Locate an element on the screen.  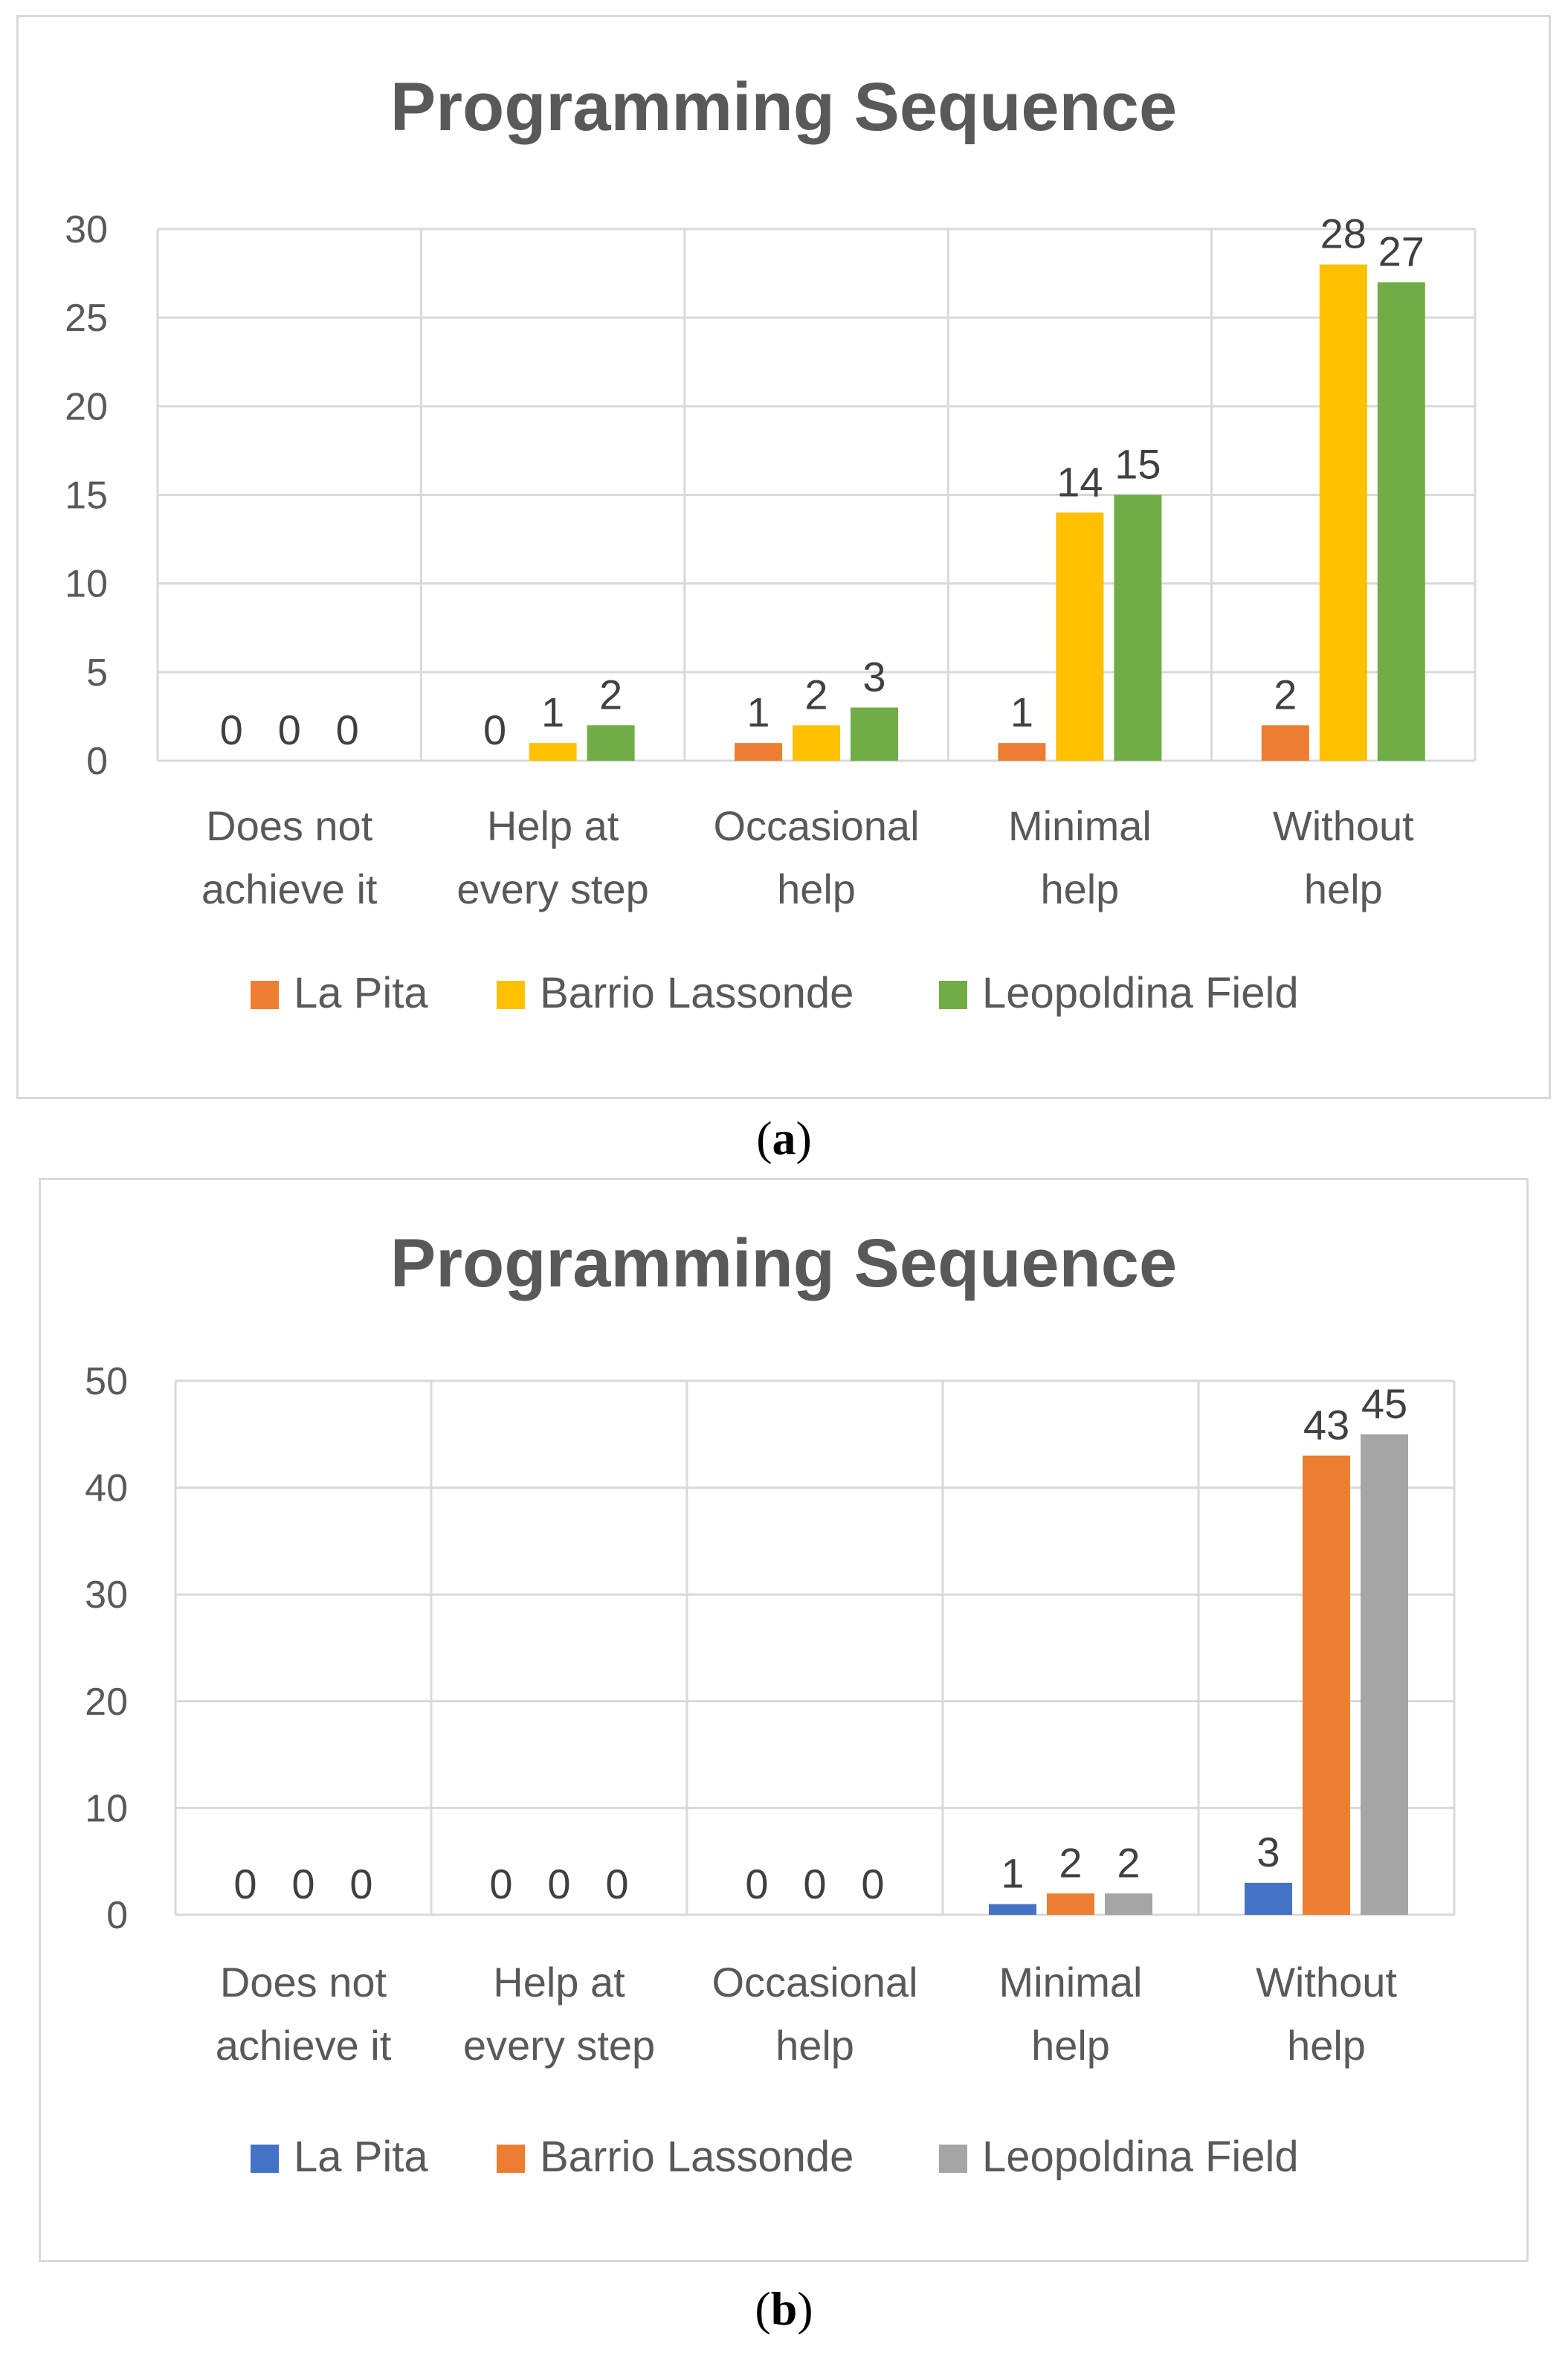
chart-b-category-label-4-line2: help is located at coordinates (1326, 2045).